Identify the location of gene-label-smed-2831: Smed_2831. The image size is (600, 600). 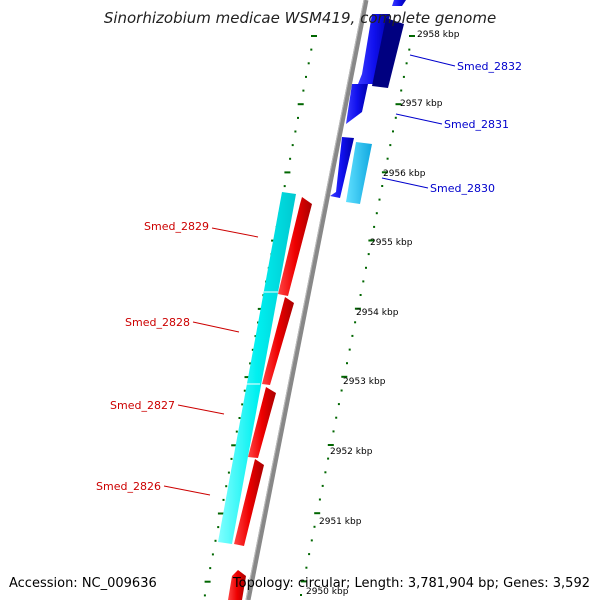
(476, 124).